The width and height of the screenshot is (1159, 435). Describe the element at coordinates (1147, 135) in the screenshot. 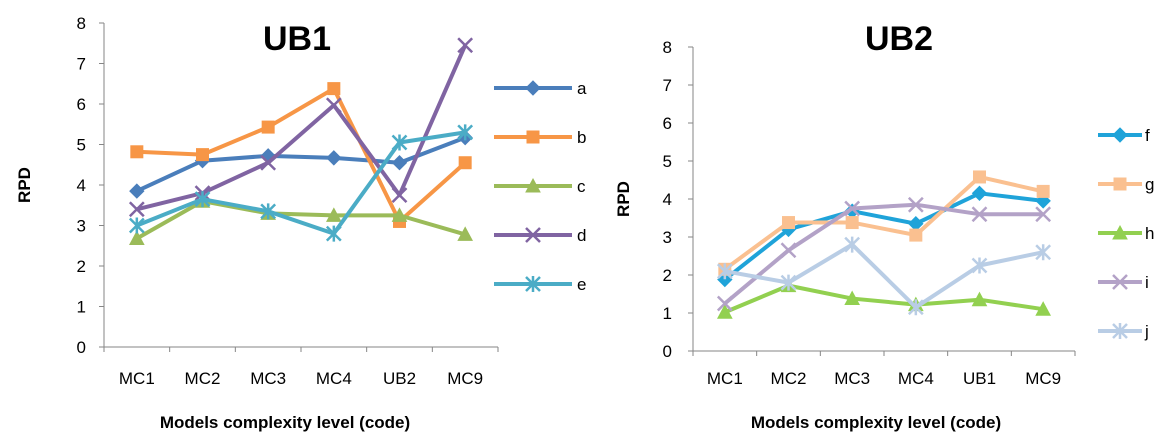

I see `legend-f-label: f` at that location.